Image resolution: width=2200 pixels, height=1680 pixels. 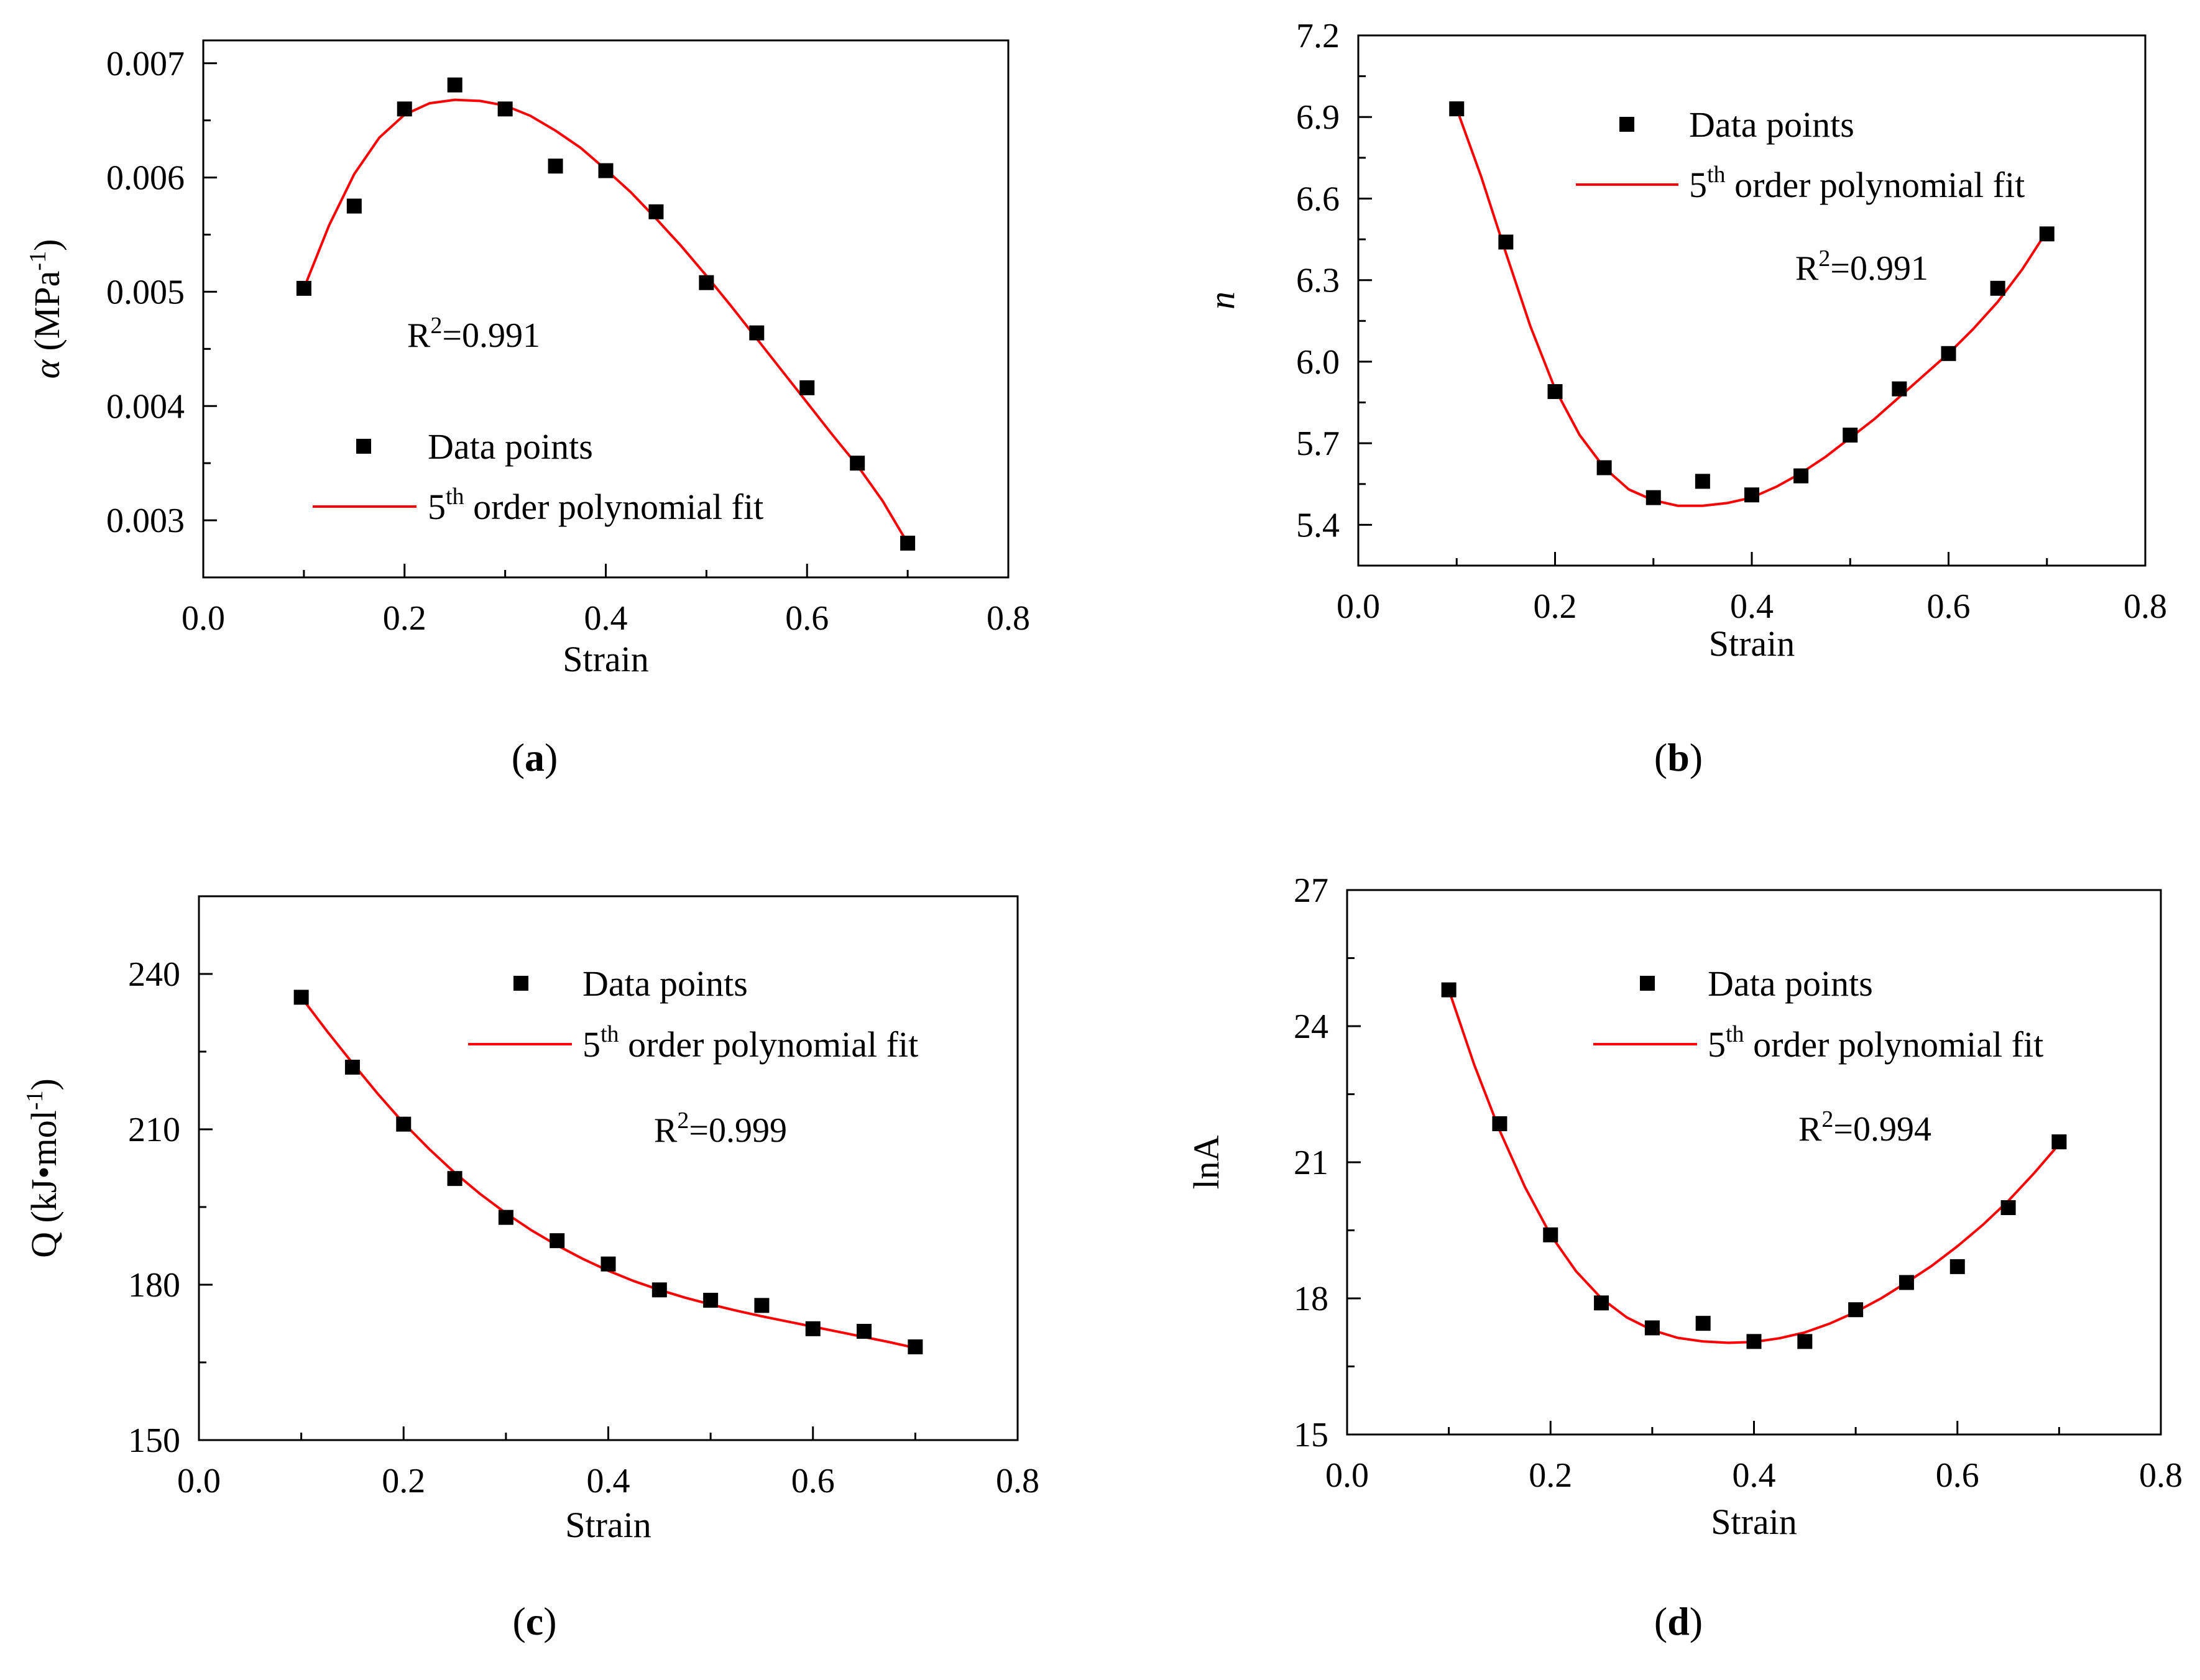 I want to click on panel-d-x-tick-label: 0.8, so click(x=2161, y=1475).